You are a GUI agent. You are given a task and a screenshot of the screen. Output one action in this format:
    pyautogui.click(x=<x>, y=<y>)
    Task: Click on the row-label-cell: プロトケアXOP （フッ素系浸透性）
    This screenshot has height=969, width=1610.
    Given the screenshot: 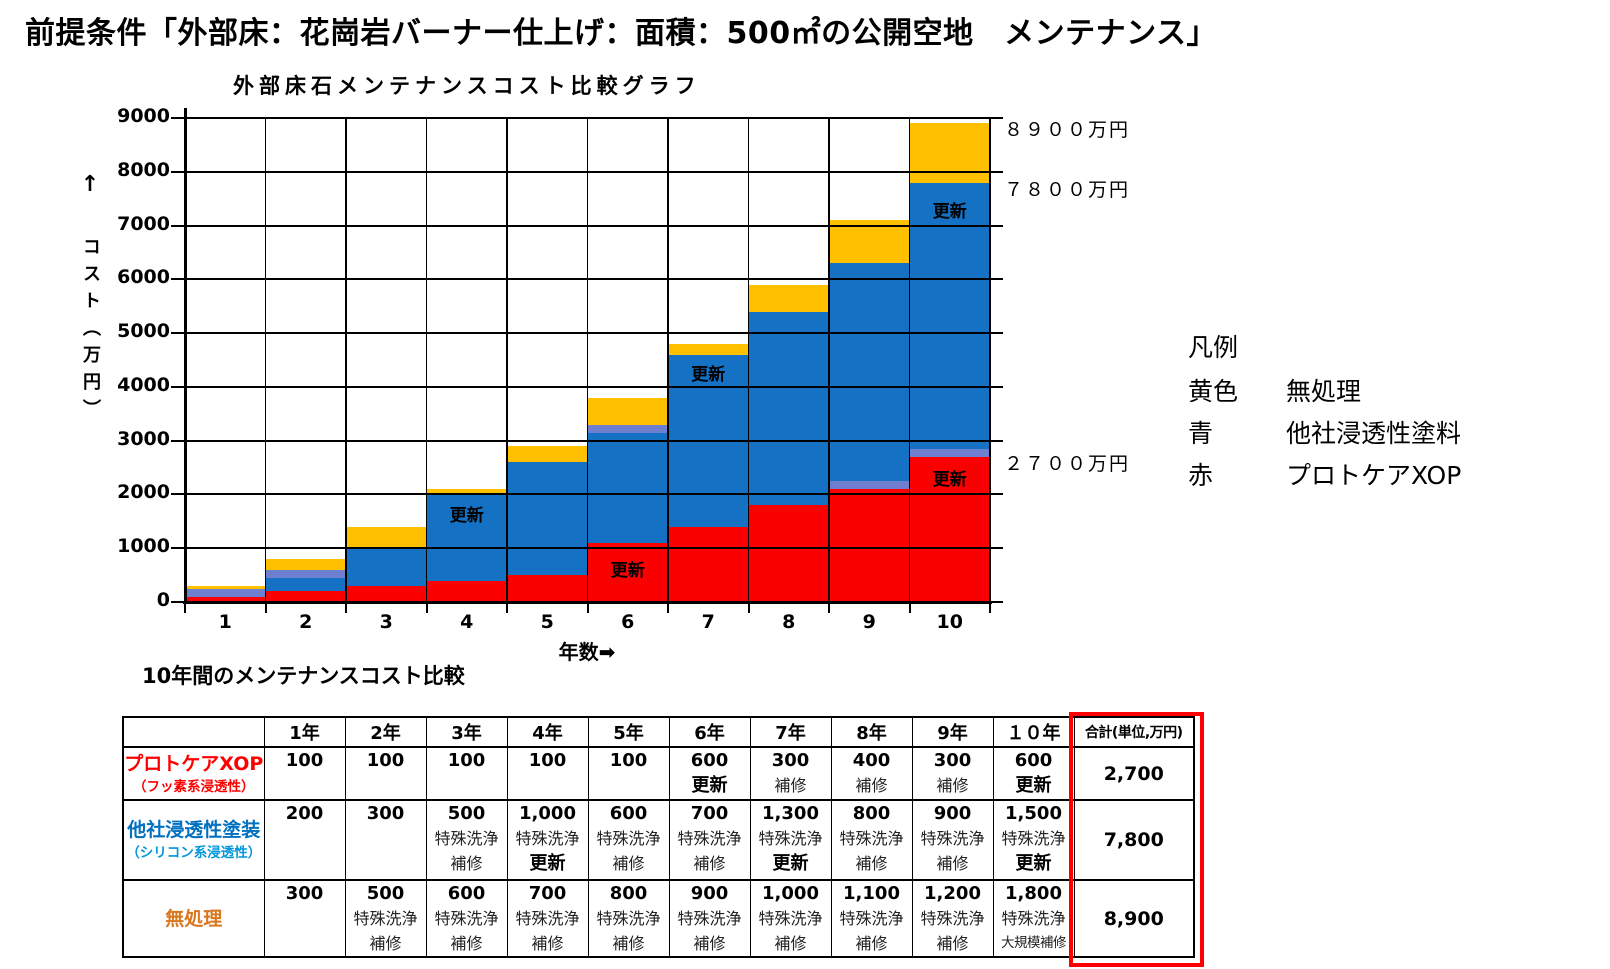 What is the action you would take?
    pyautogui.click(x=193, y=773)
    